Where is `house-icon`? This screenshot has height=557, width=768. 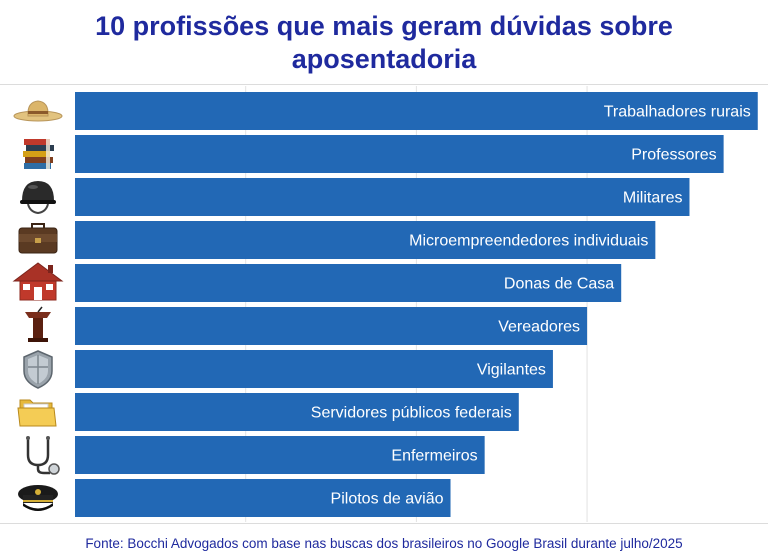
house-icon is located at coordinates (38, 281).